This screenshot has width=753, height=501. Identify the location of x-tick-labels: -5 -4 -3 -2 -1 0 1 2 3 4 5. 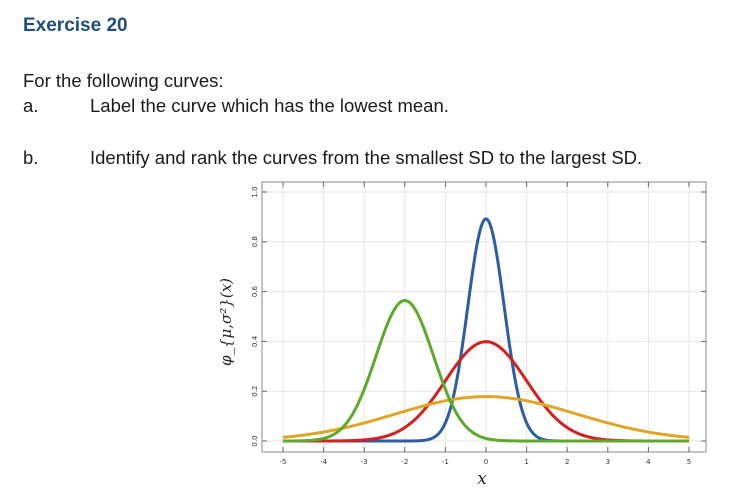
(486, 462).